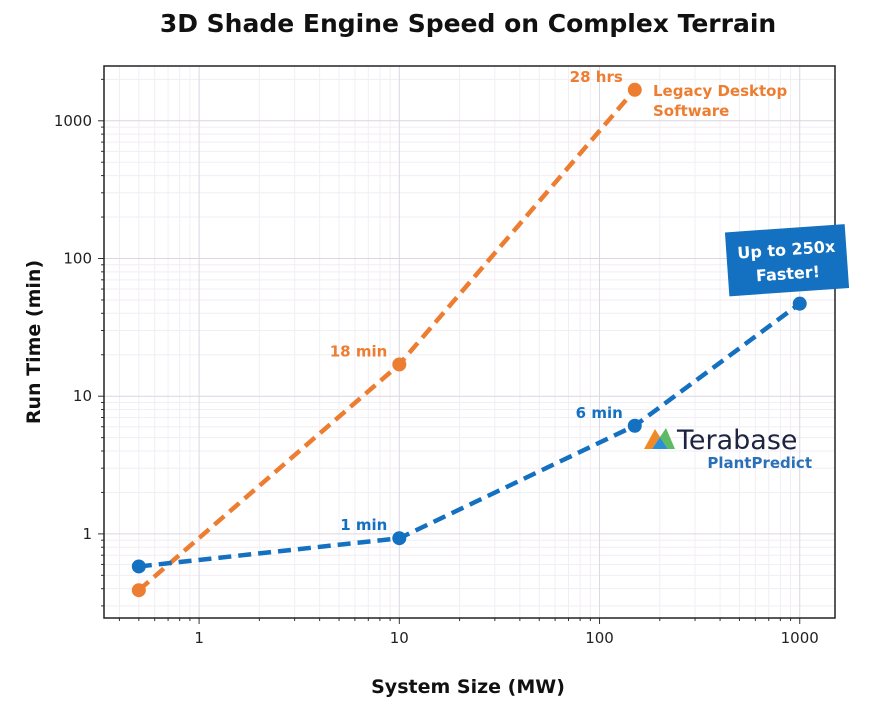  I want to click on data-label: 1 min, so click(363, 525).